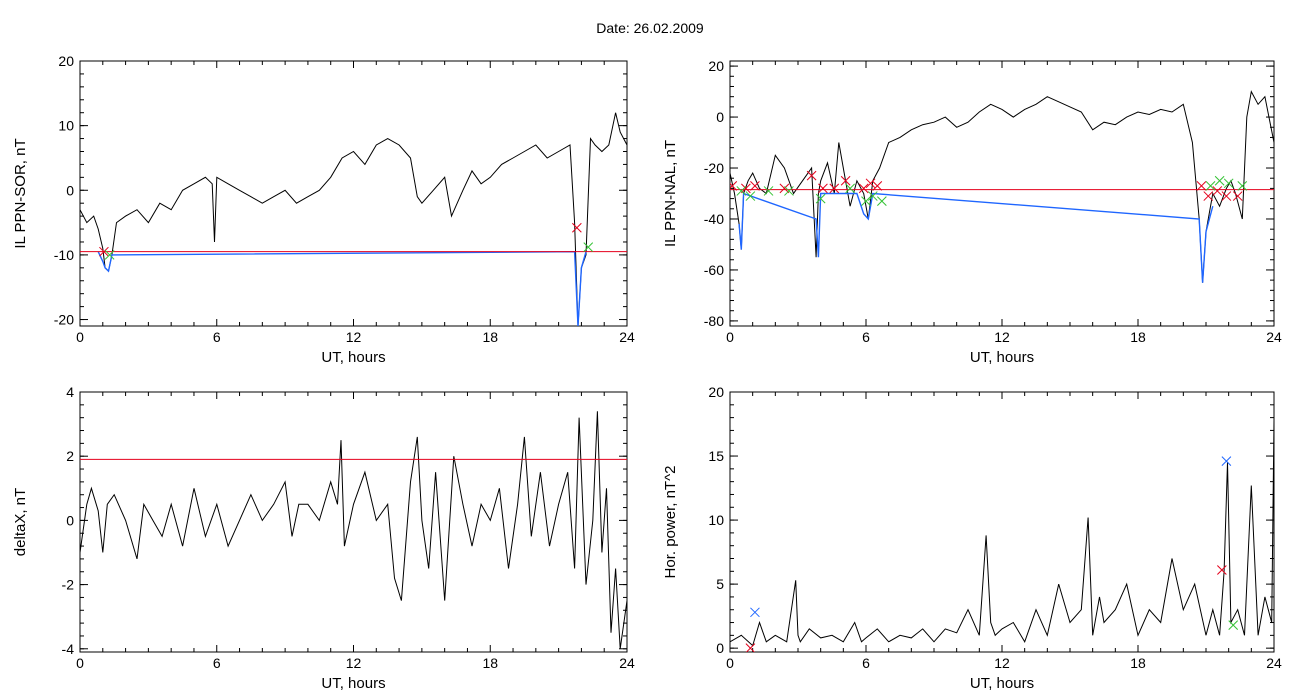 Image resolution: width=1300 pixels, height=700 pixels. Describe the element at coordinates (68, 649) in the screenshot. I see `y-tick-label: -4` at that location.